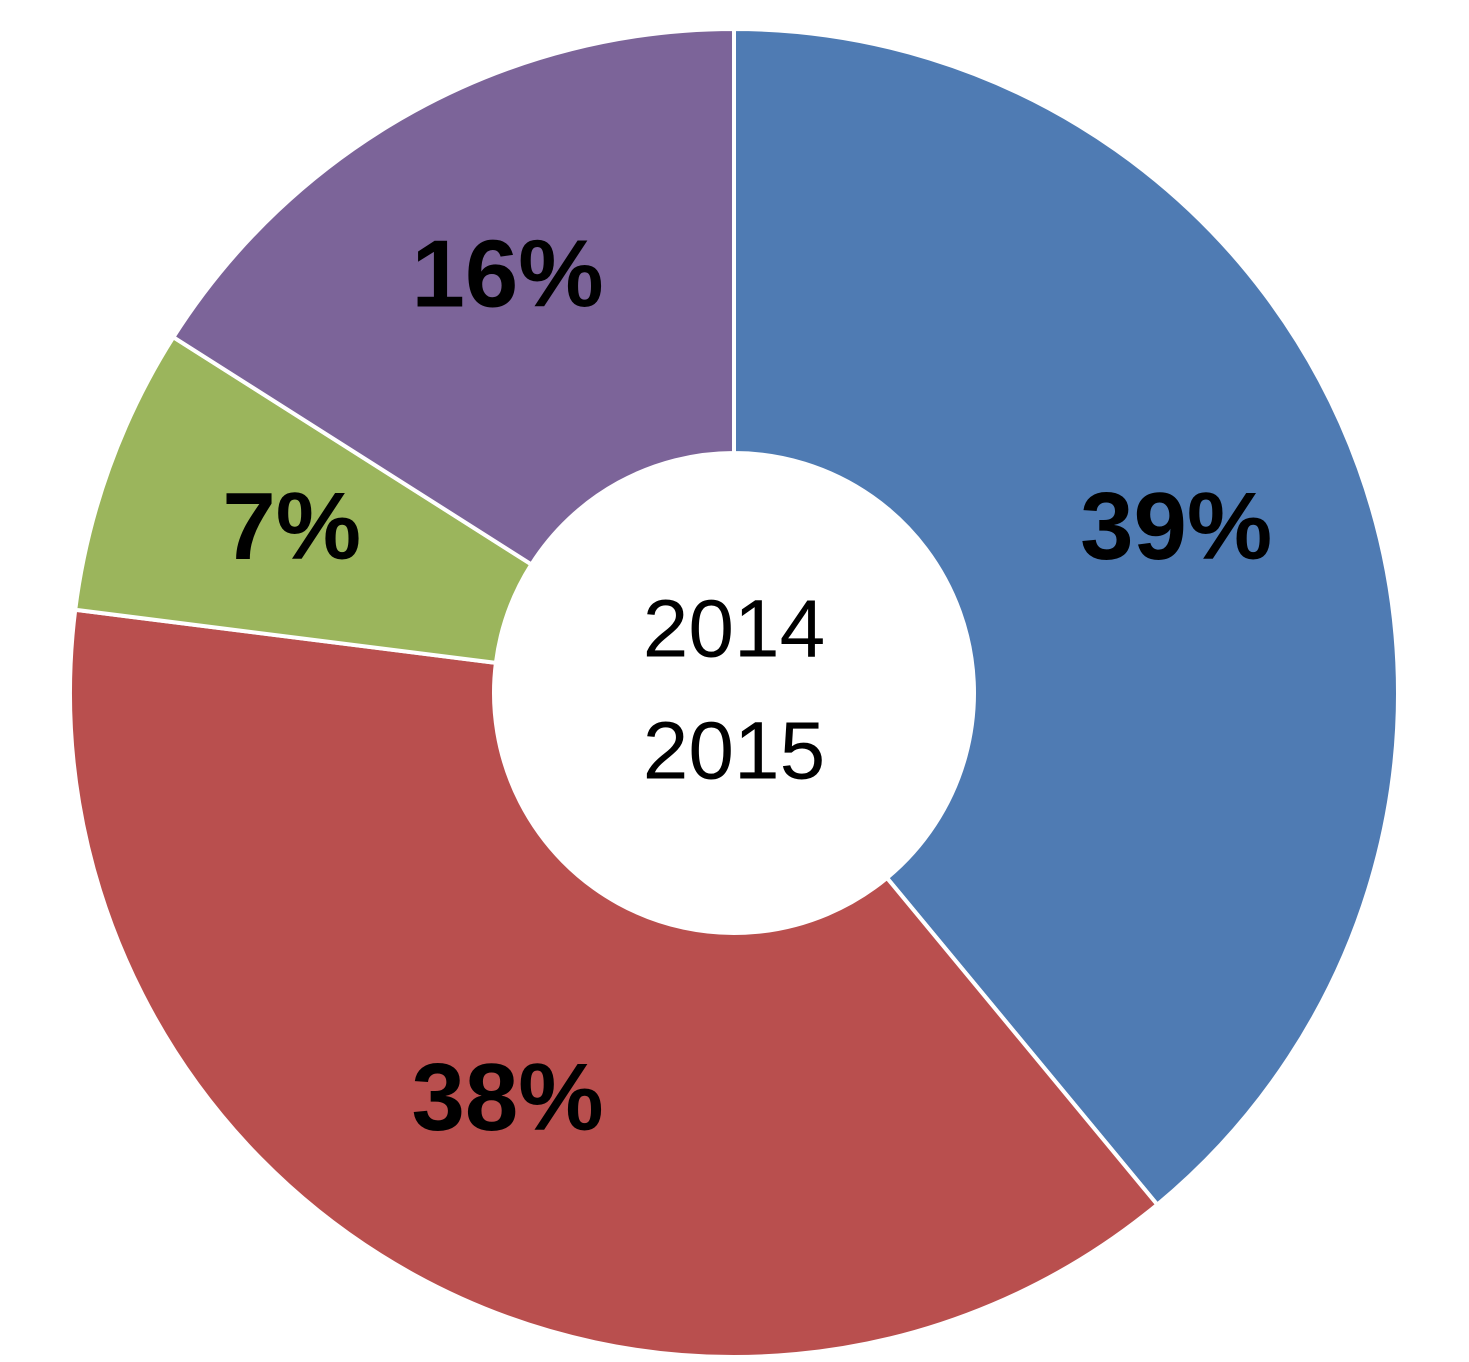 The image size is (1469, 1362). I want to click on data-label: 16%, so click(508, 273).